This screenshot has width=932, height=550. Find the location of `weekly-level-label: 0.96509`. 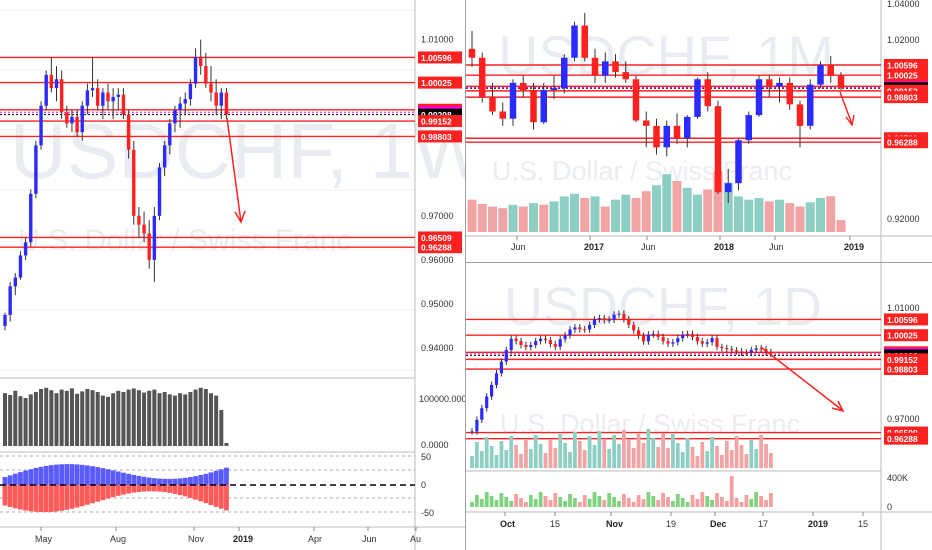

weekly-level-label: 0.96509 is located at coordinates (436, 238).